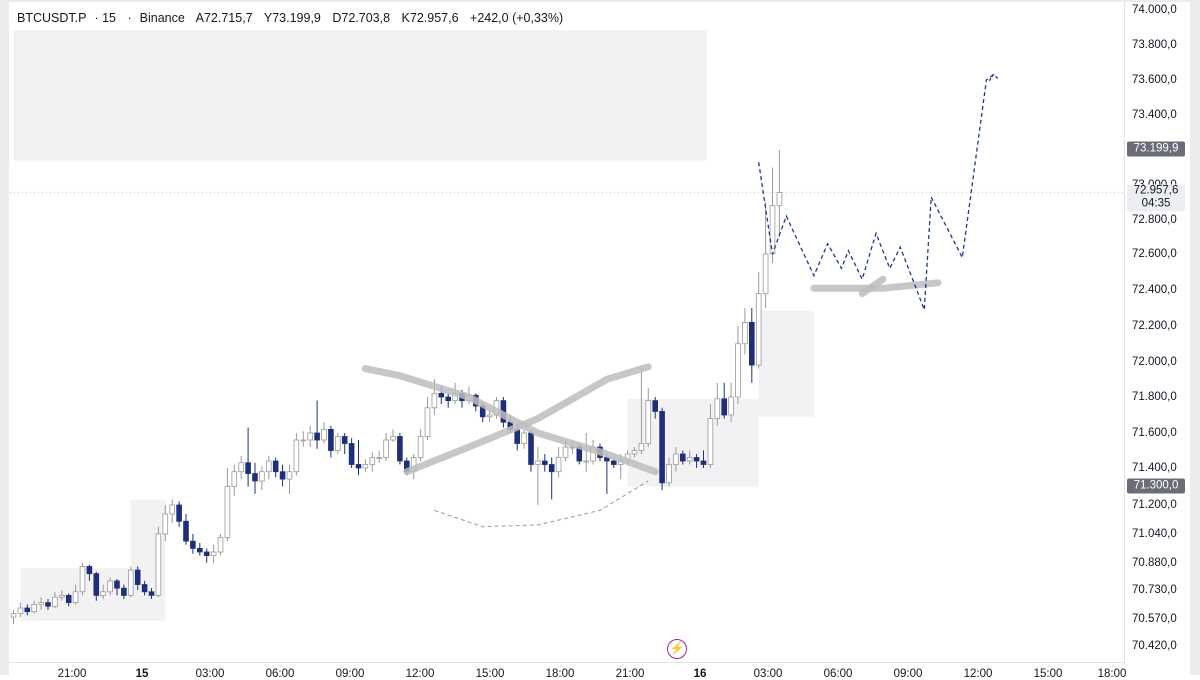 This screenshot has width=1200, height=680. Describe the element at coordinates (517, 18) in the screenshot. I see `change-value: +242,0 (+0,33%)` at that location.